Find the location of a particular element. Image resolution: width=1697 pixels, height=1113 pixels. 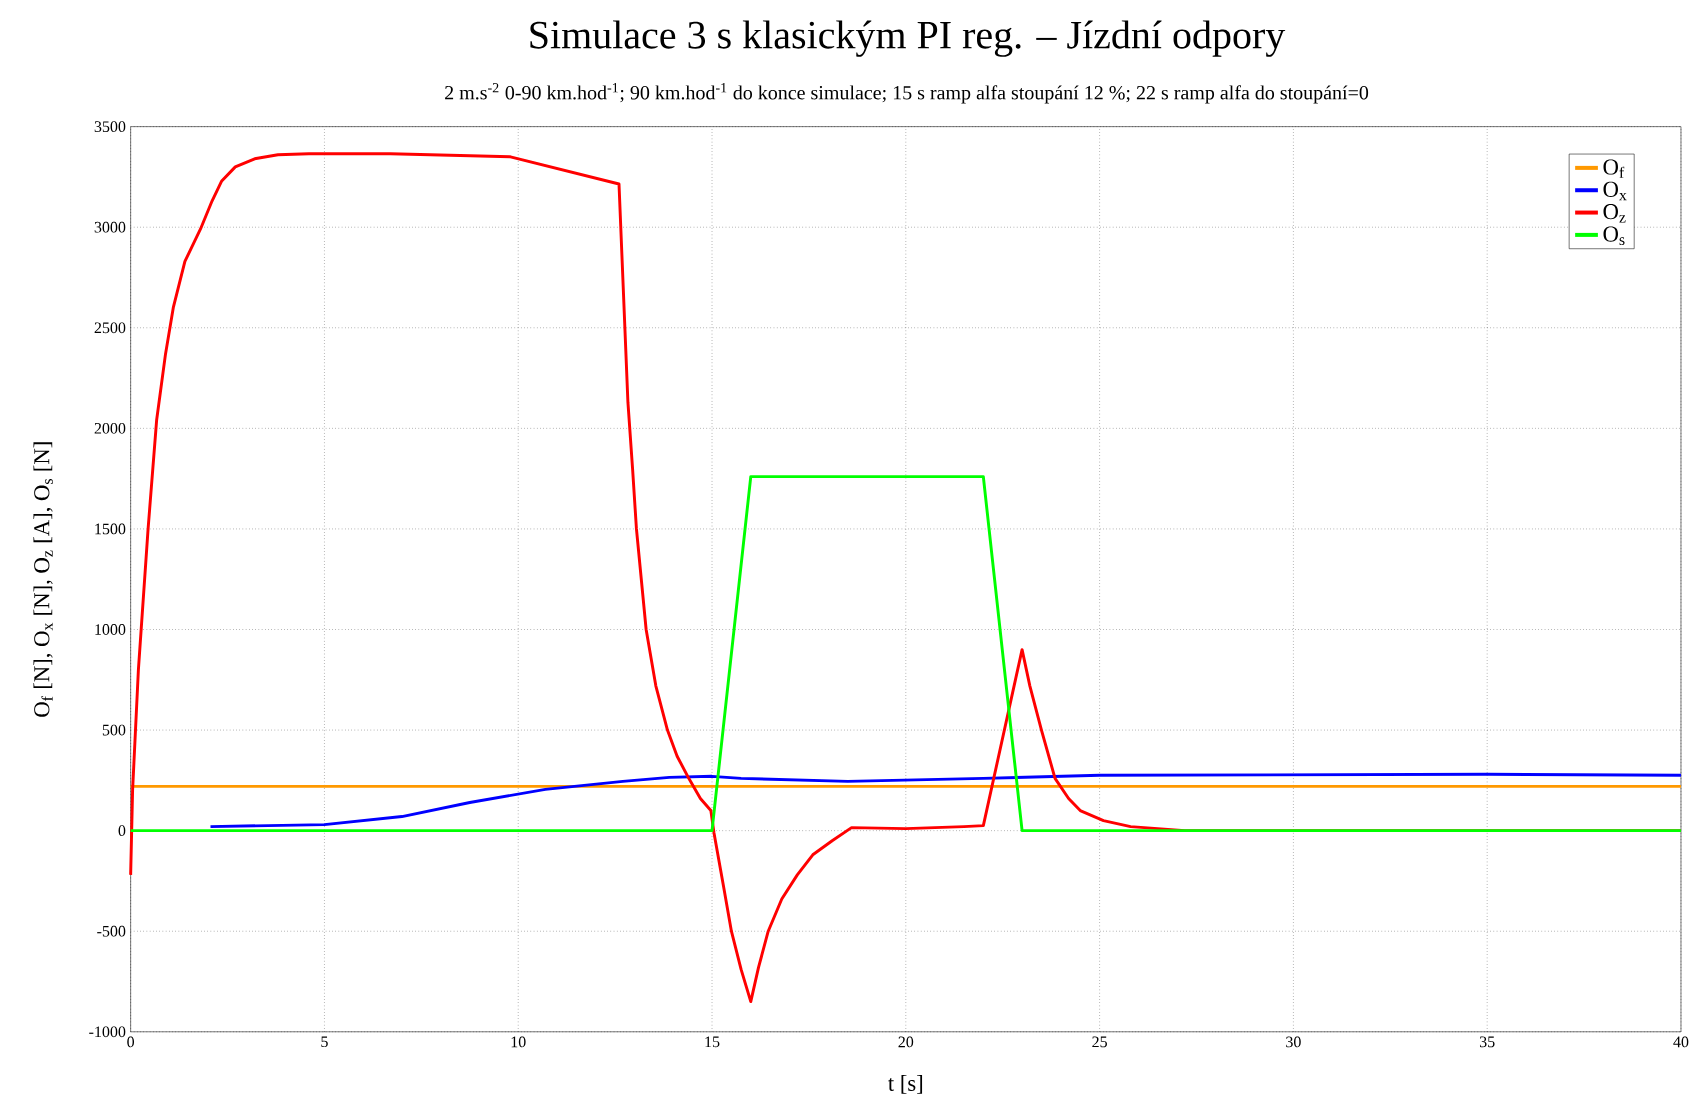

y-tick-label: 2000 is located at coordinates (110, 428).